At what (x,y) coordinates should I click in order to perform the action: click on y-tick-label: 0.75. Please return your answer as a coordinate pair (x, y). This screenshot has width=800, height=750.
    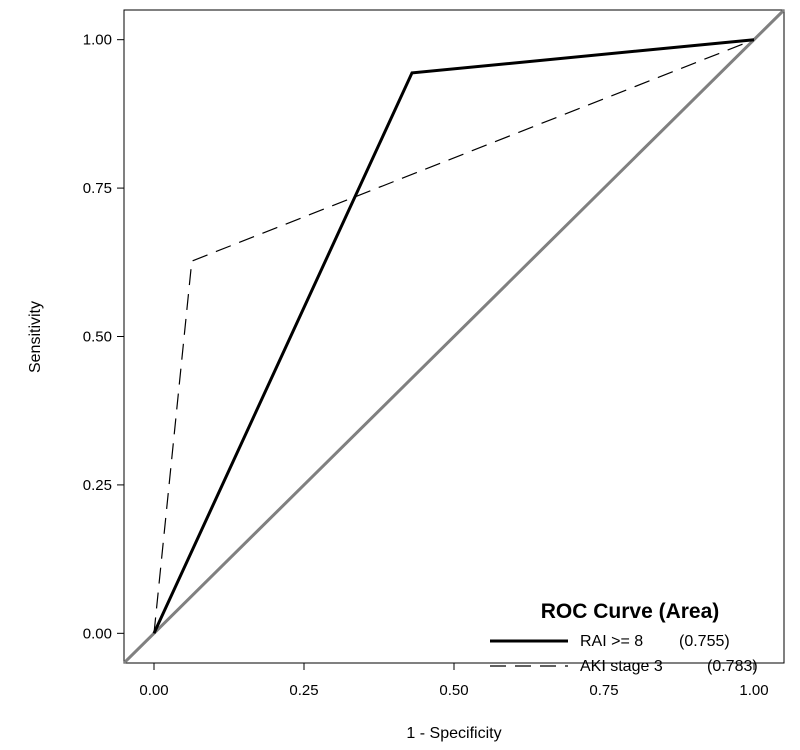
    Looking at the image, I should click on (97, 188).